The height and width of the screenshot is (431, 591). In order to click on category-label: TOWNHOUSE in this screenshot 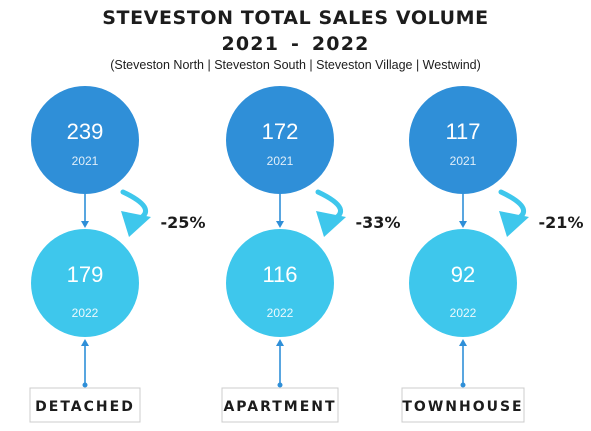, I will do `click(462, 407)`.